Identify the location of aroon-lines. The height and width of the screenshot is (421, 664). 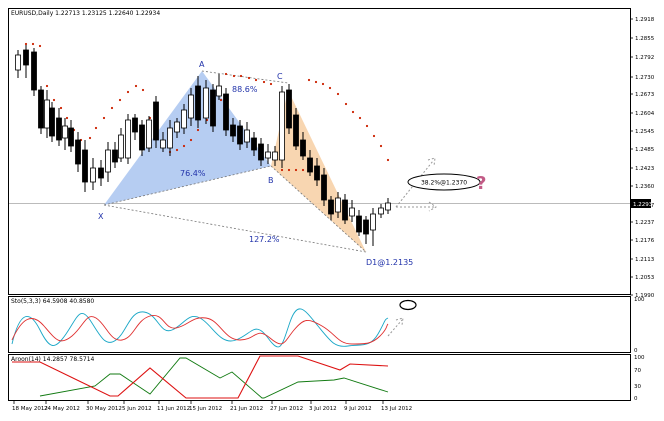
(200, 377).